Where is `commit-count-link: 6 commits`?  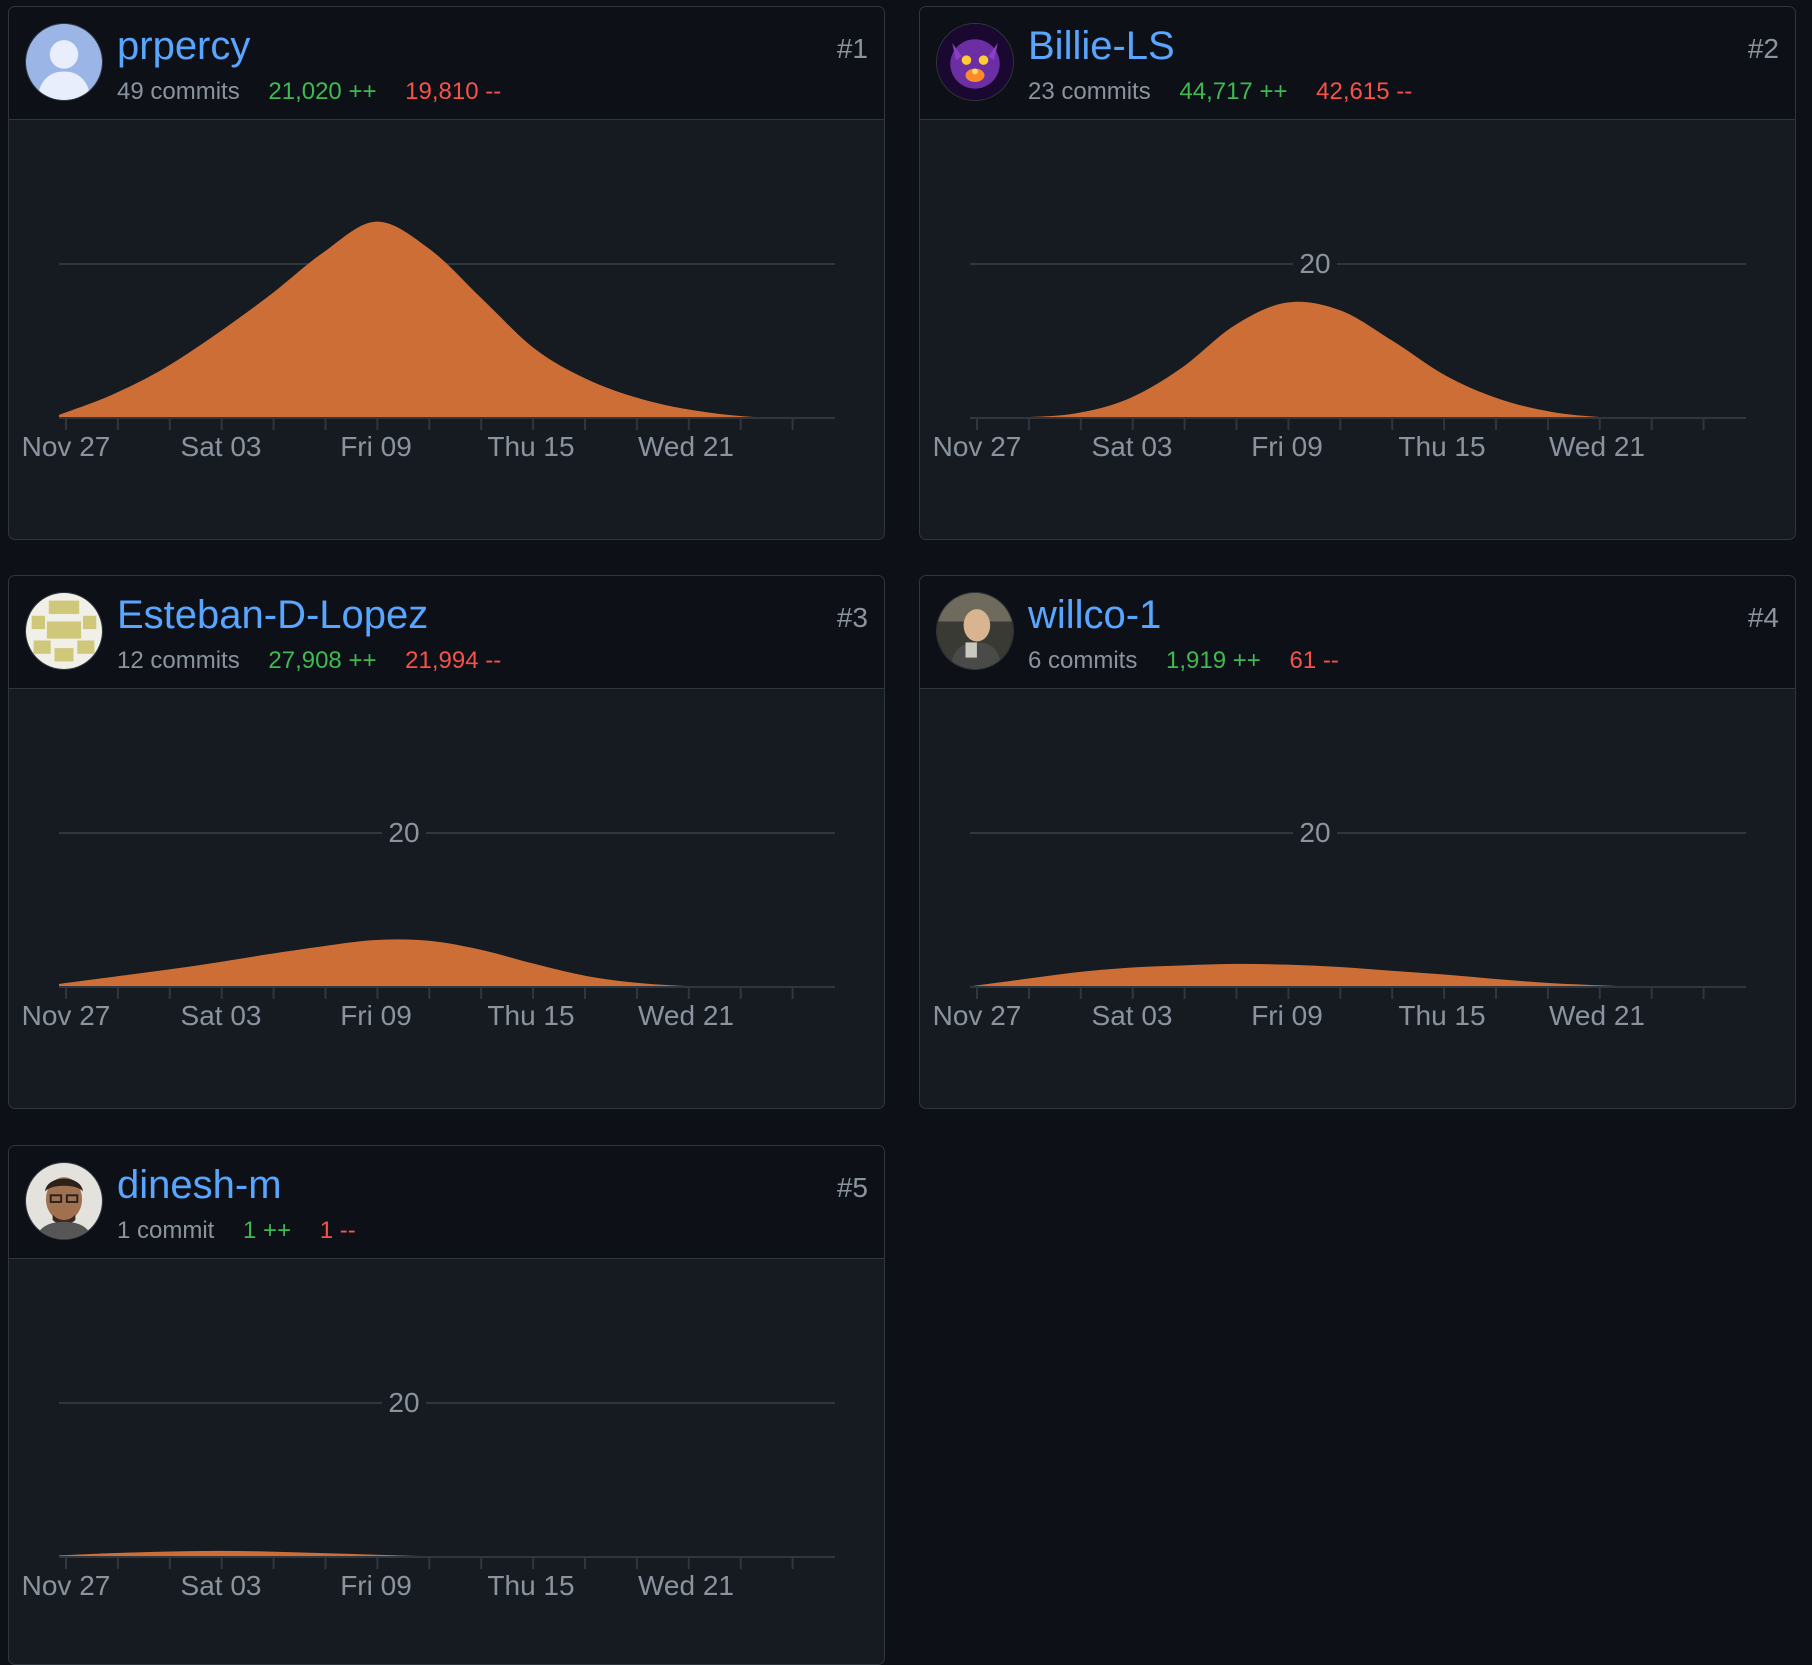 commit-count-link: 6 commits is located at coordinates (1083, 660).